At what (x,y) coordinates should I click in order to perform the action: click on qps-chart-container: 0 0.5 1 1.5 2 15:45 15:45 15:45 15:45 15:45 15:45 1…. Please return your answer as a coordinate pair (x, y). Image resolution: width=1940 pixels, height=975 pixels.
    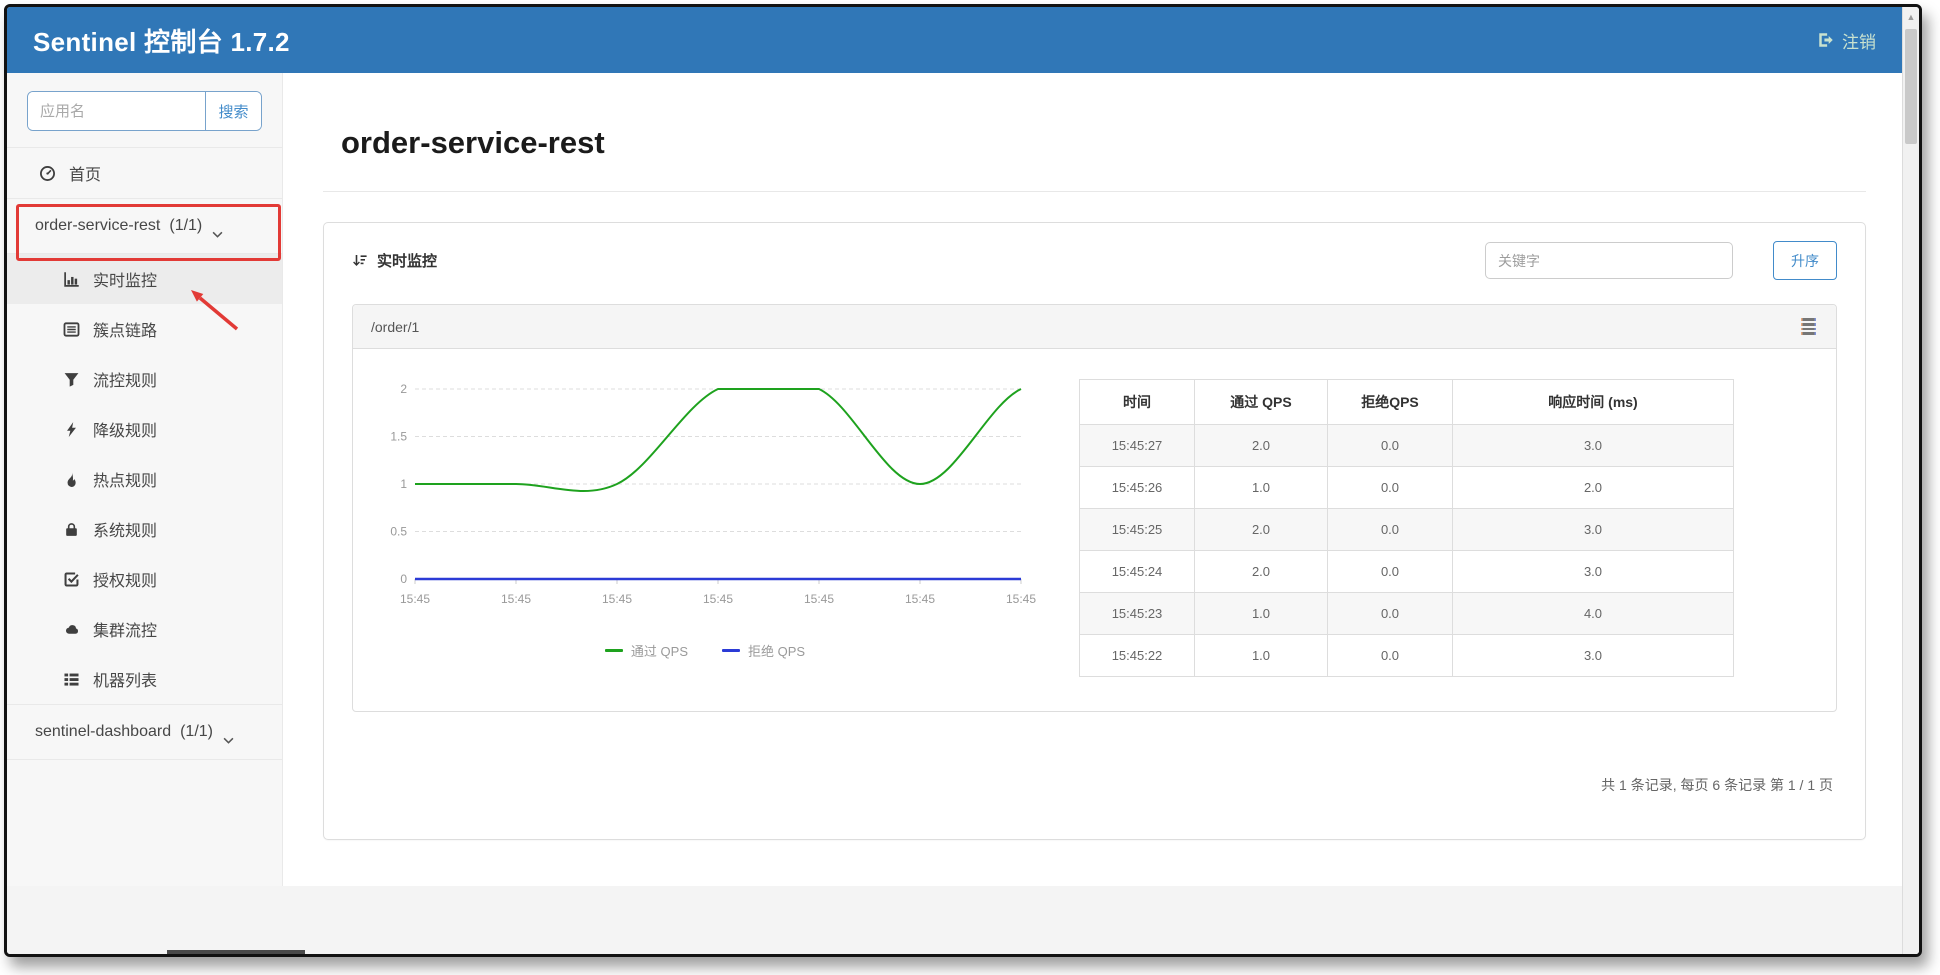
    Looking at the image, I should click on (705, 517).